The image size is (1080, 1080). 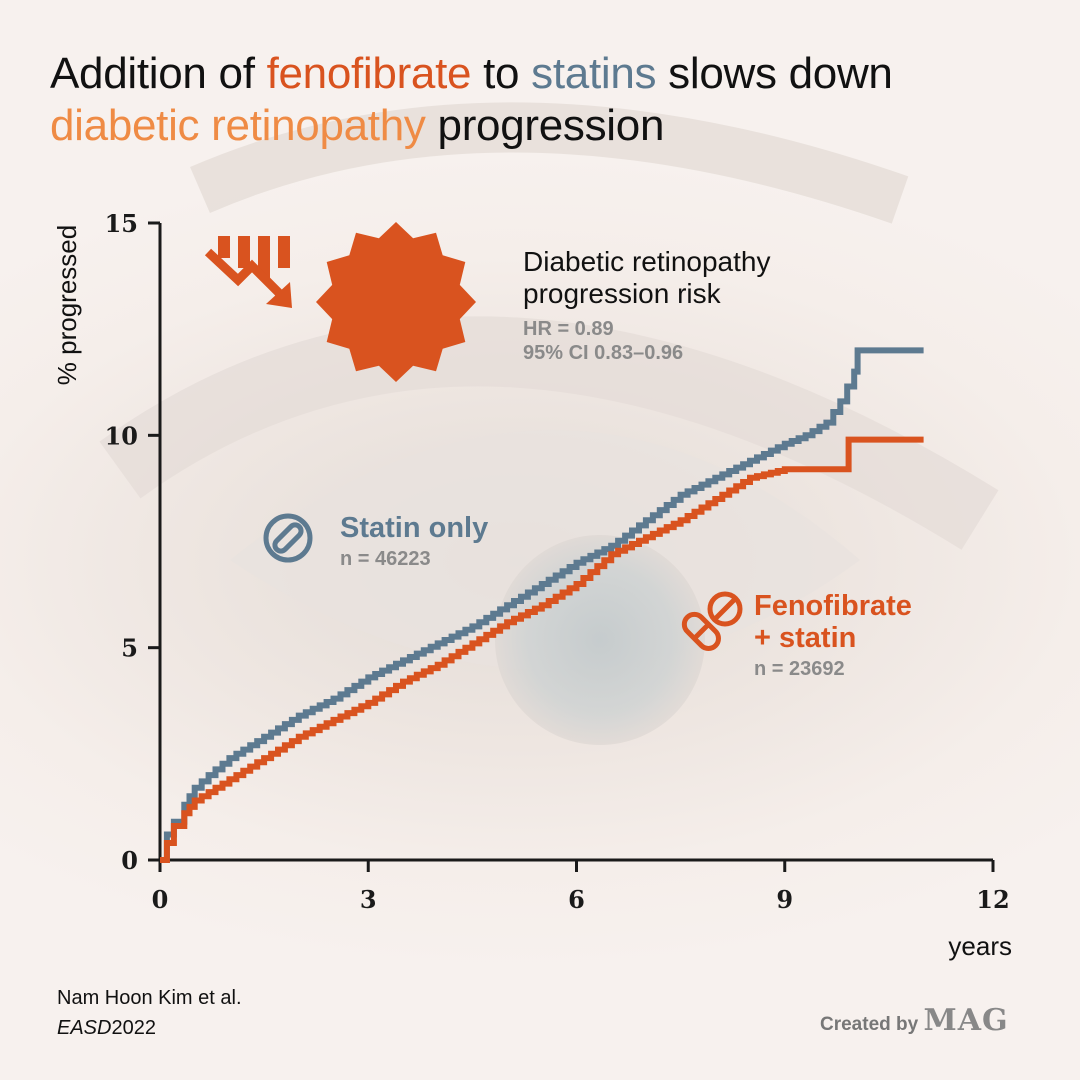 I want to click on legend-statin: Statin only n = 46223, so click(x=414, y=541).